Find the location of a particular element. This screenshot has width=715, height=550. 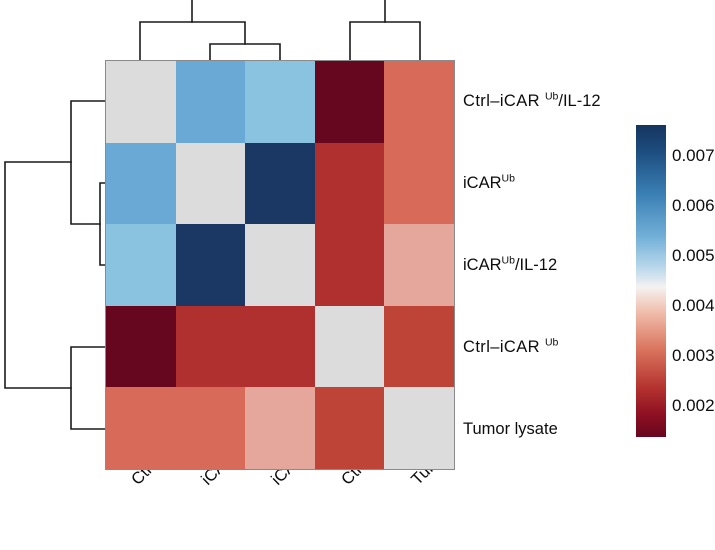

colorbar-tick-0.003: 0.003 is located at coordinates (693, 355).